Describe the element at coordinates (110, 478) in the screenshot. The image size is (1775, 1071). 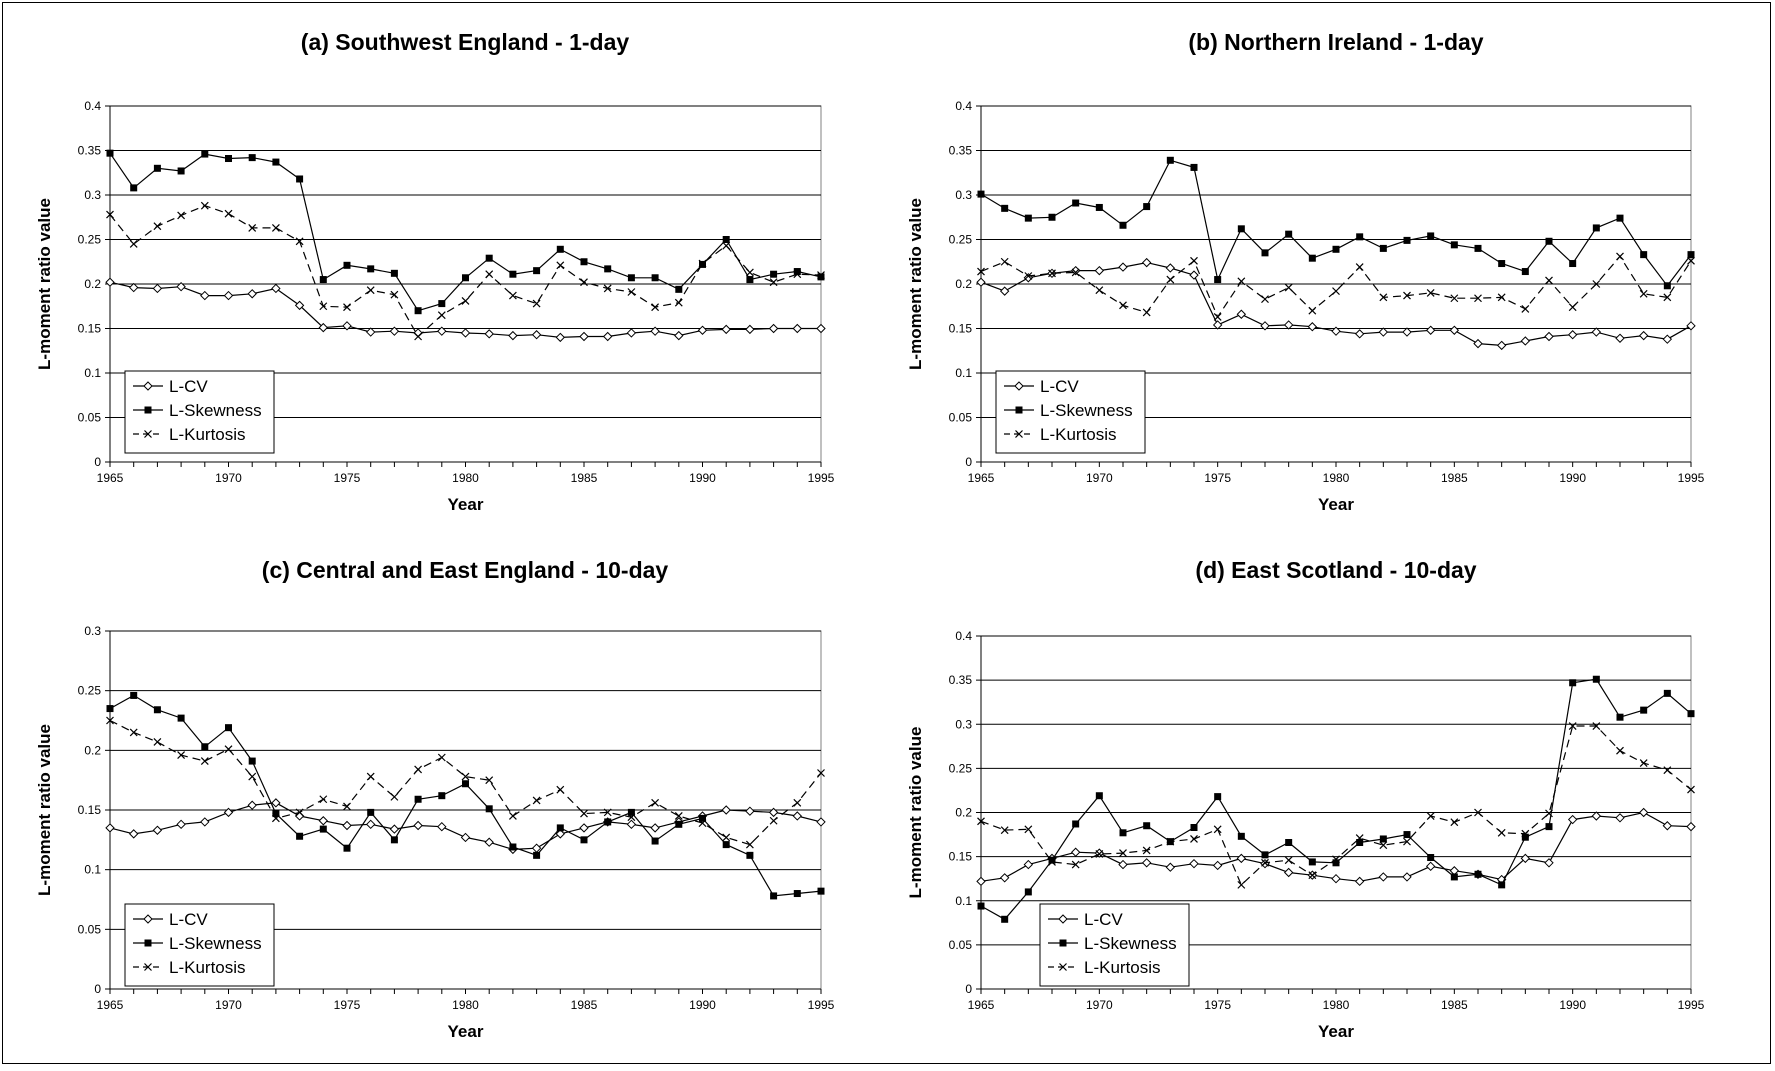
I see `x-tick-label: 1965` at that location.